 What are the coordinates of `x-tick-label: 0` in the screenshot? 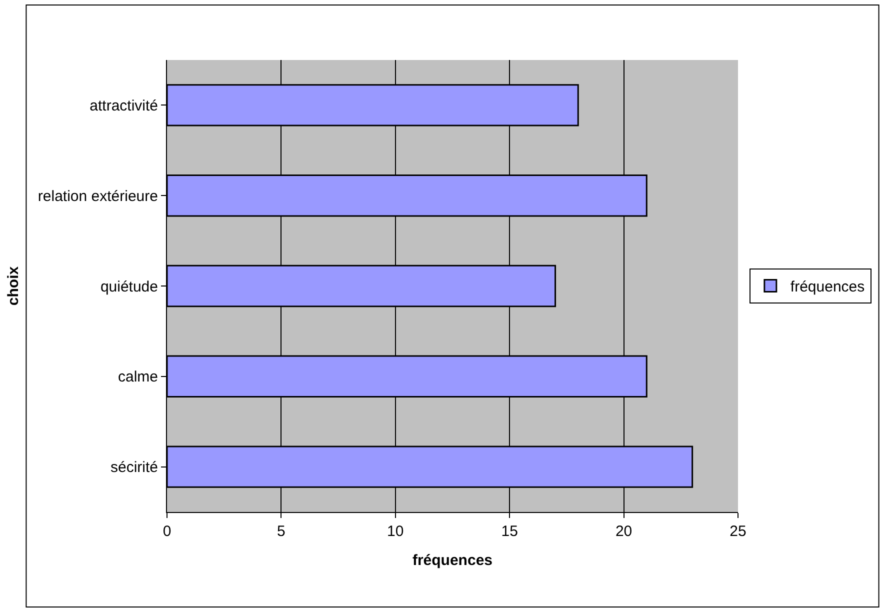 It's located at (167, 531).